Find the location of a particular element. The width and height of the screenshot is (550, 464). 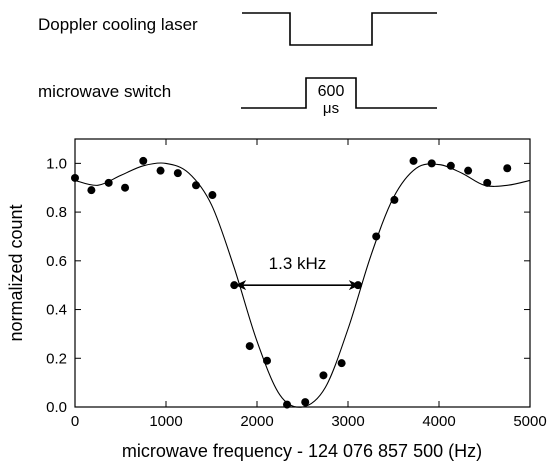

y-tick-label: 1.0 is located at coordinates (56, 163).